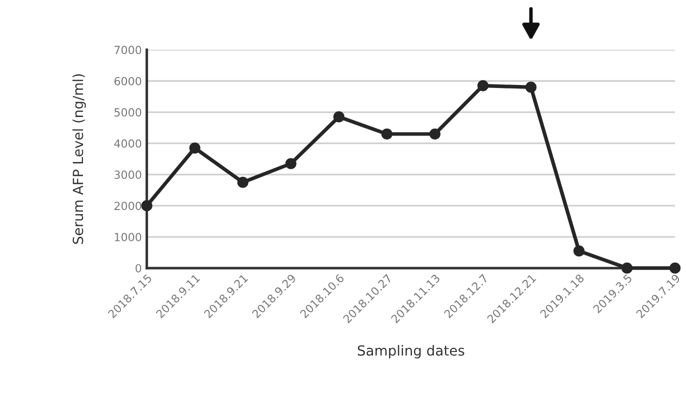  I want to click on y-tick-label: 1000, so click(128, 237).